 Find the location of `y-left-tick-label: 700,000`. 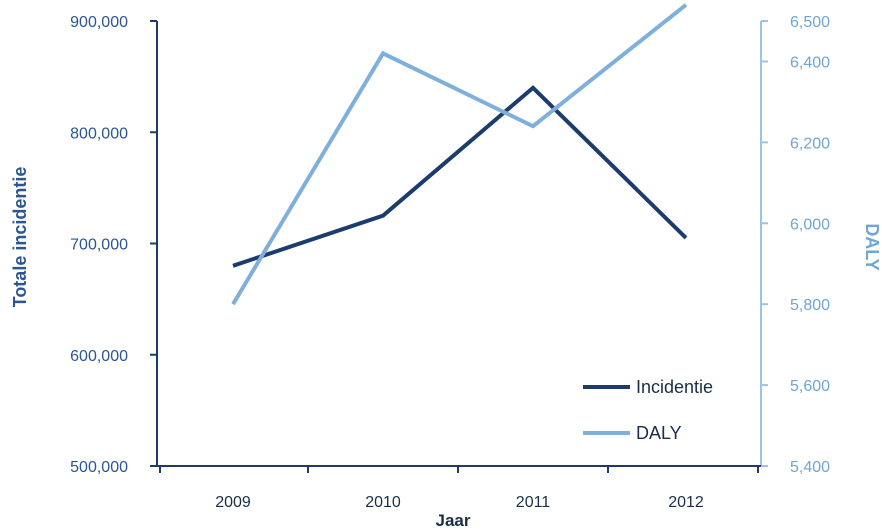

y-left-tick-label: 700,000 is located at coordinates (99, 245).